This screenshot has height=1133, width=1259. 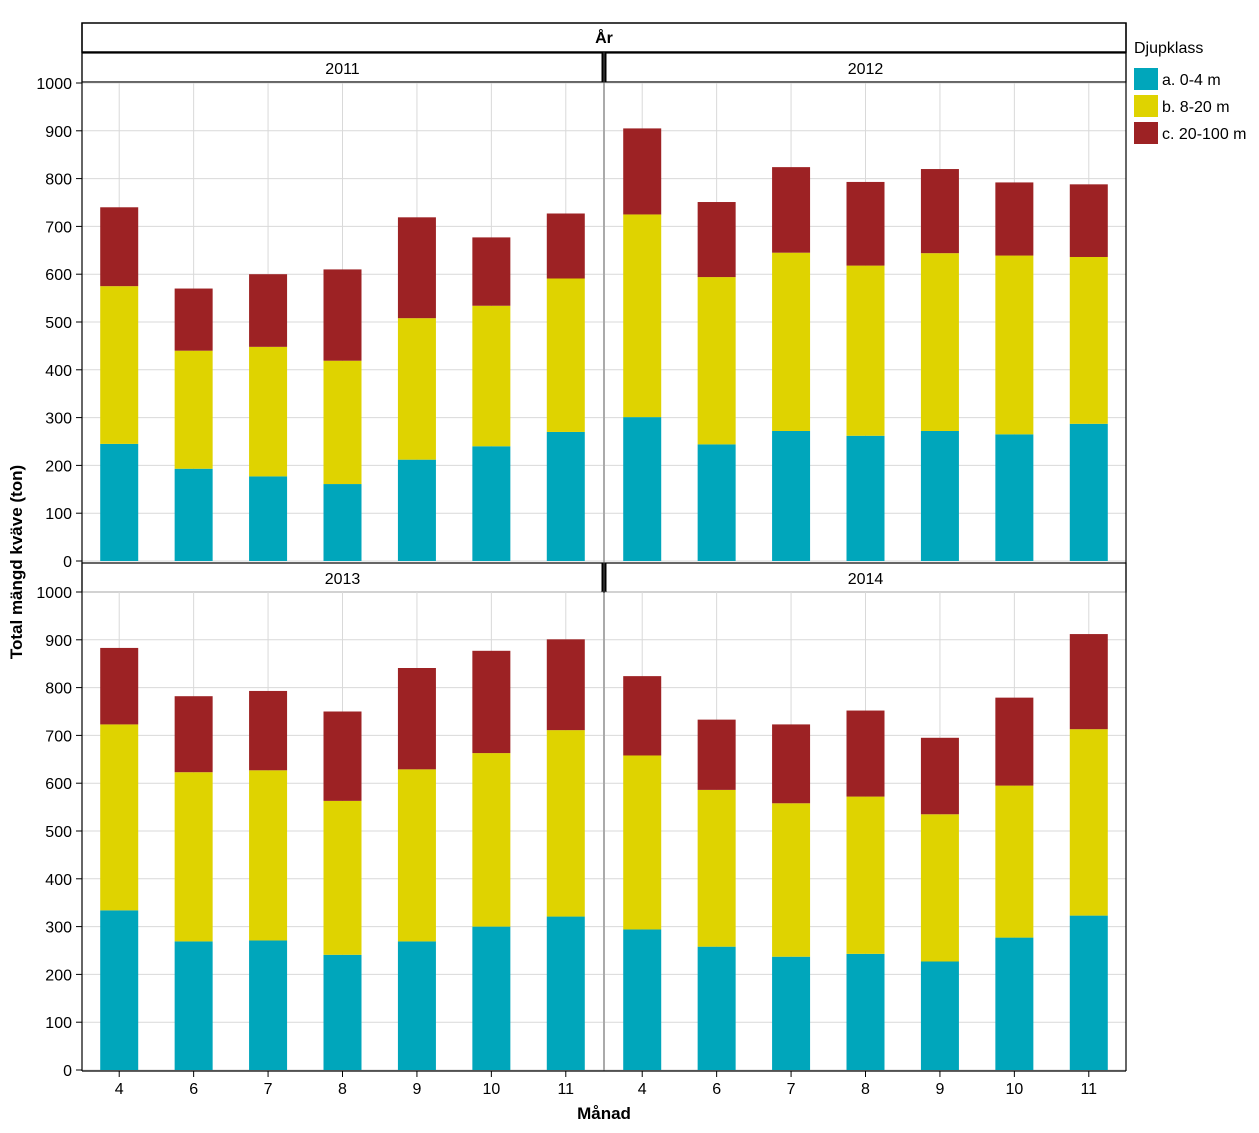 I want to click on x-axis-title: Månad, so click(x=604, y=1113).